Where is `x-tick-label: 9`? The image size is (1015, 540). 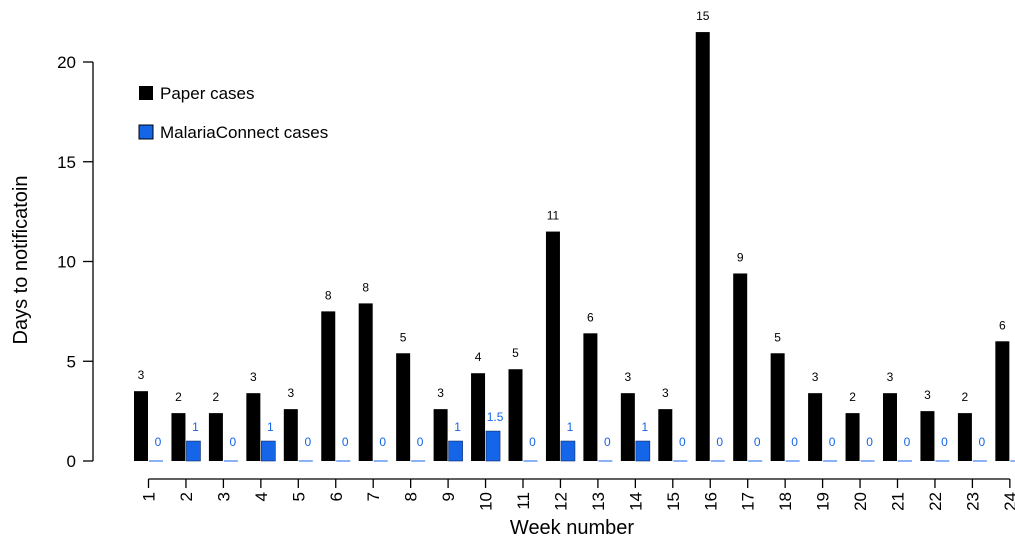 x-tick-label: 9 is located at coordinates (448, 496).